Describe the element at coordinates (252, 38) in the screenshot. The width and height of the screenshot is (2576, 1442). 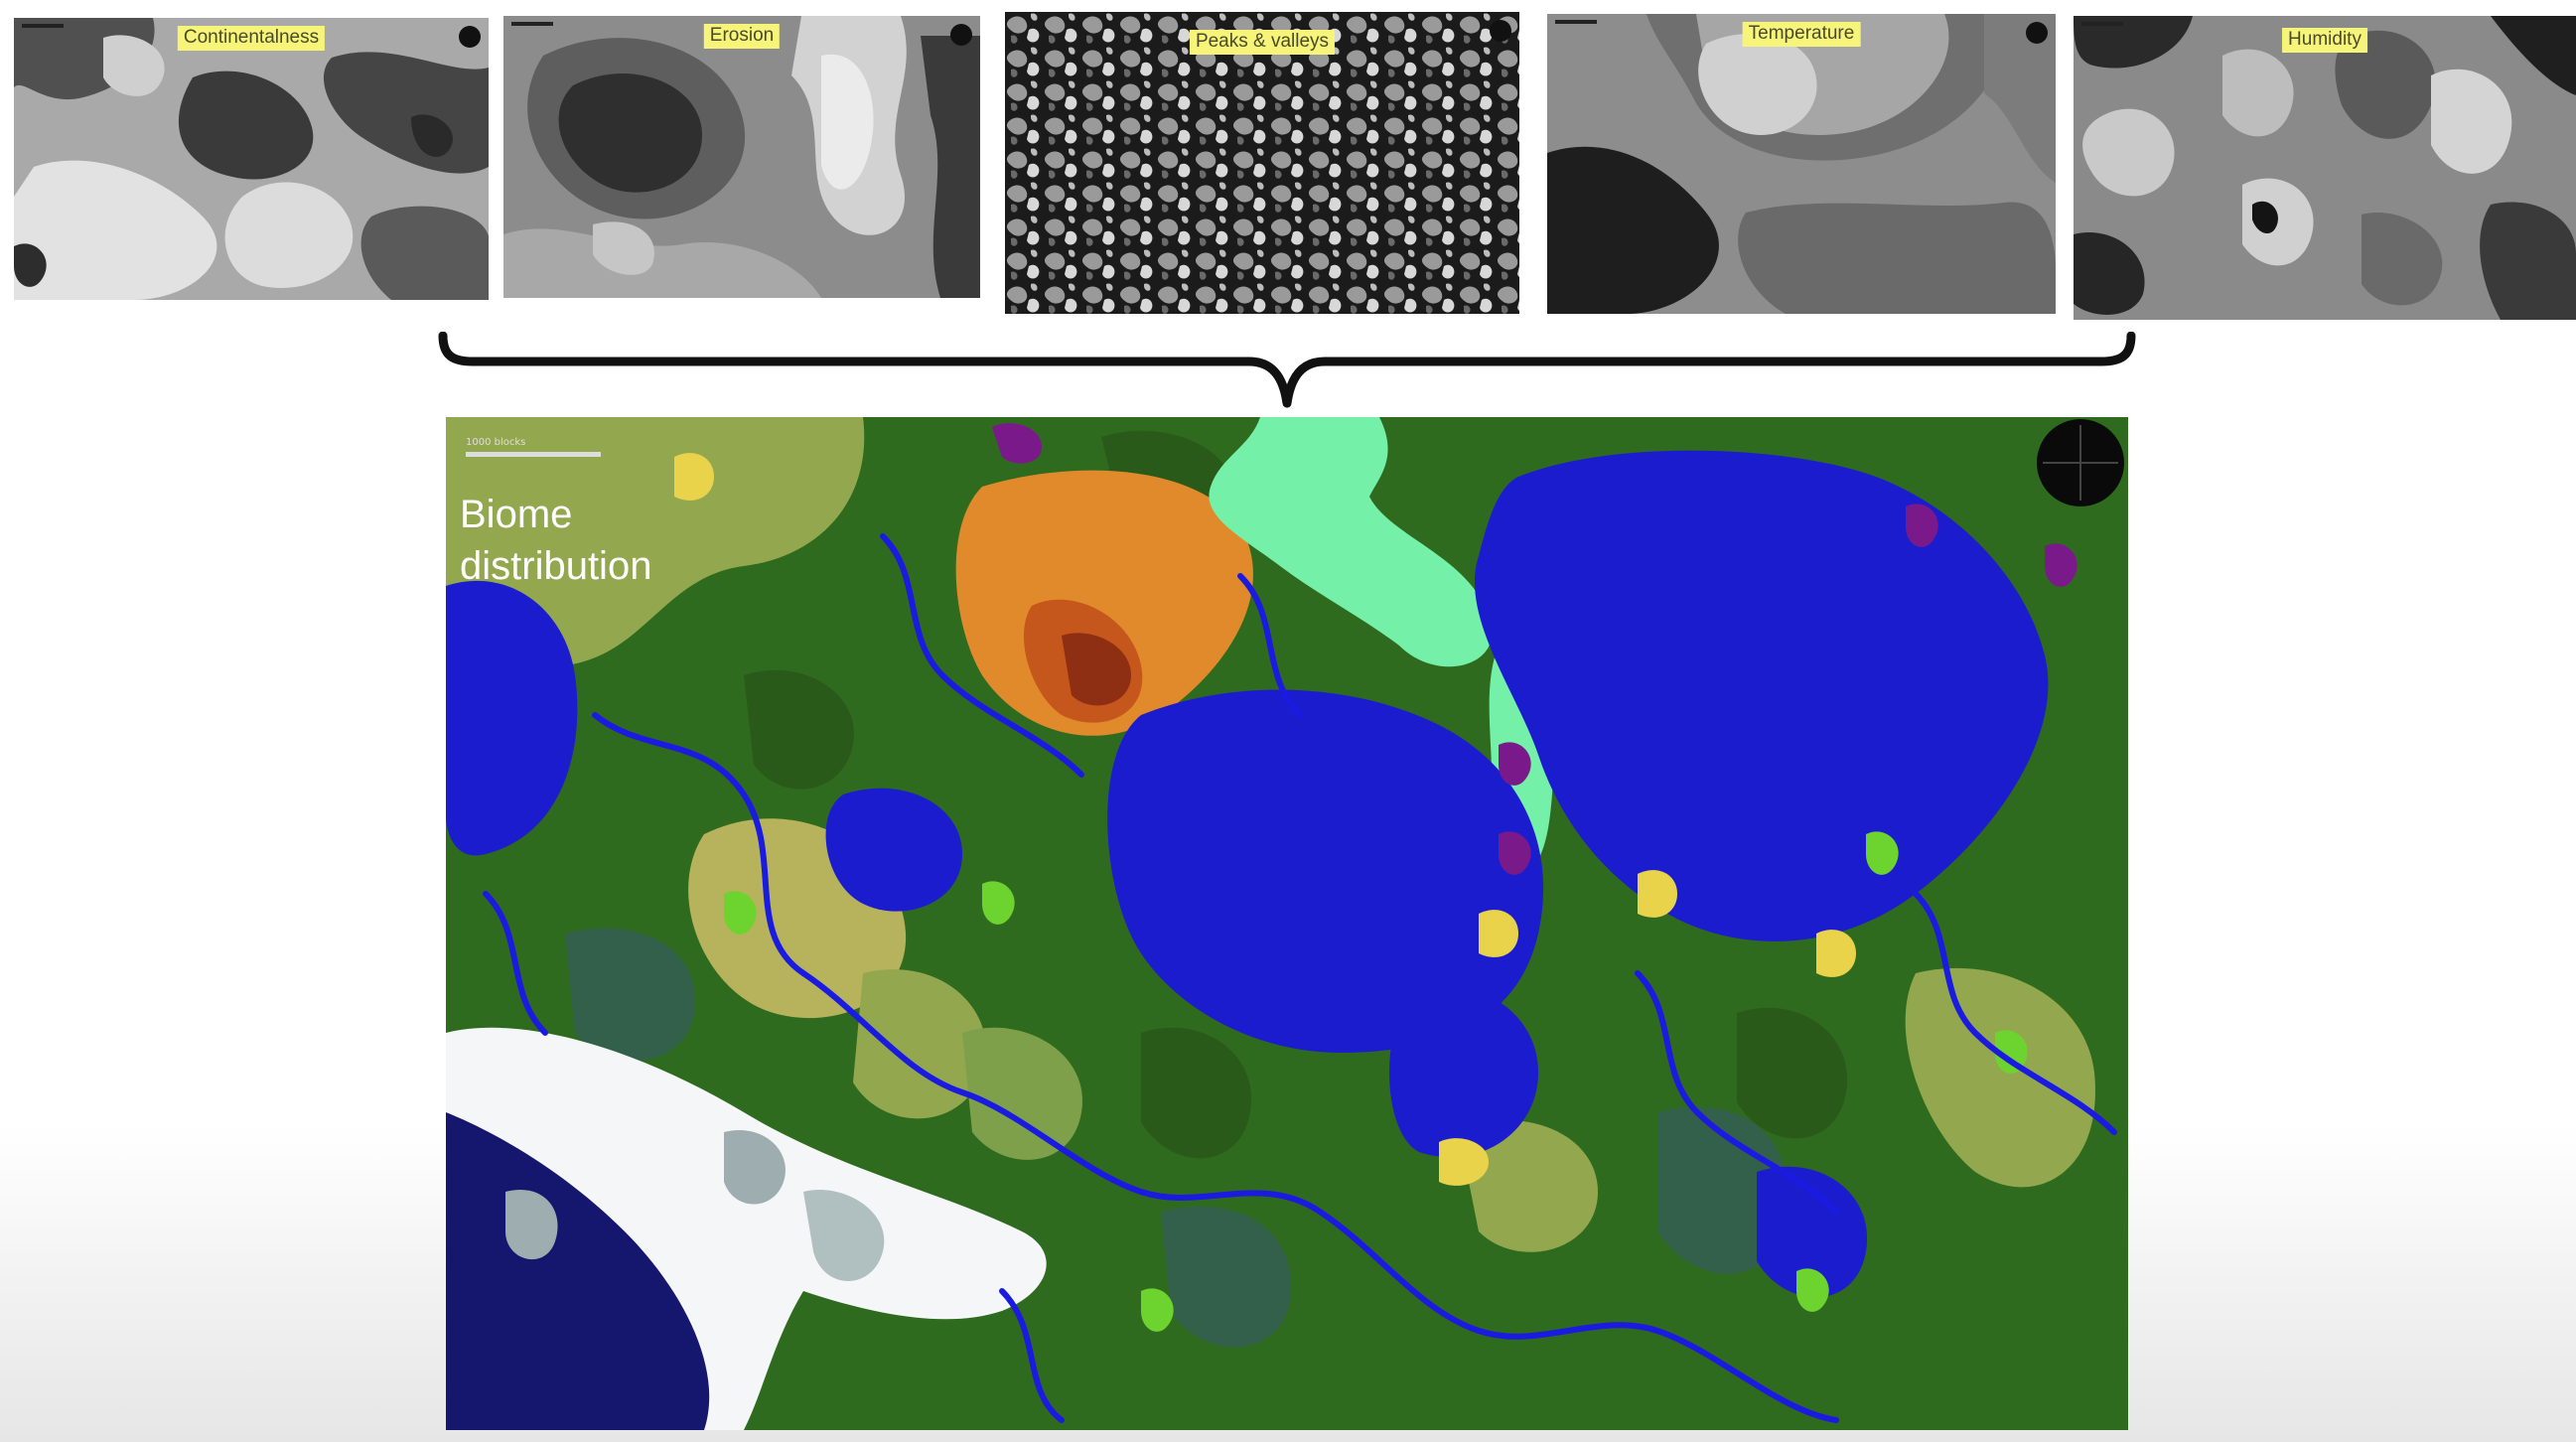
I see `noise-map-label: Continentalness` at that location.